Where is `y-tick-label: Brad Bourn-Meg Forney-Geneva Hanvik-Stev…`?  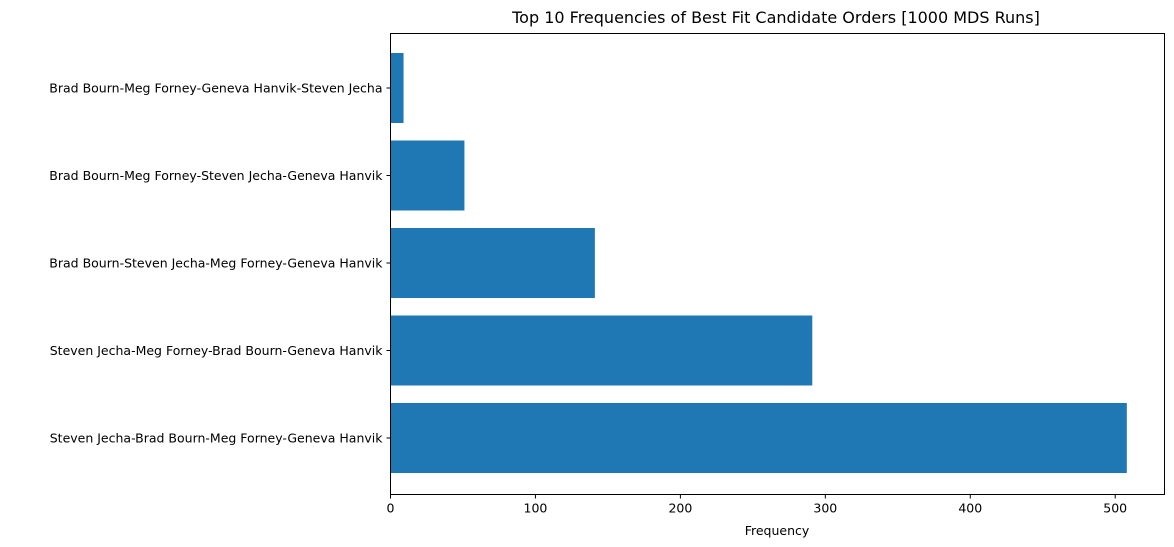 y-tick-label: Brad Bourn-Meg Forney-Geneva Hanvik-Stev… is located at coordinates (215, 88).